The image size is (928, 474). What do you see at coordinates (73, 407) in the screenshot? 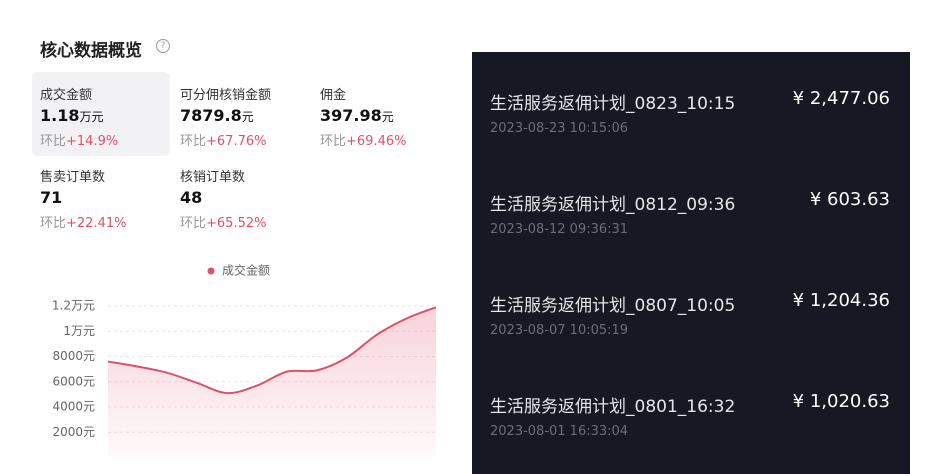
I see `y-tick-label: 4000元` at bounding box center [73, 407].